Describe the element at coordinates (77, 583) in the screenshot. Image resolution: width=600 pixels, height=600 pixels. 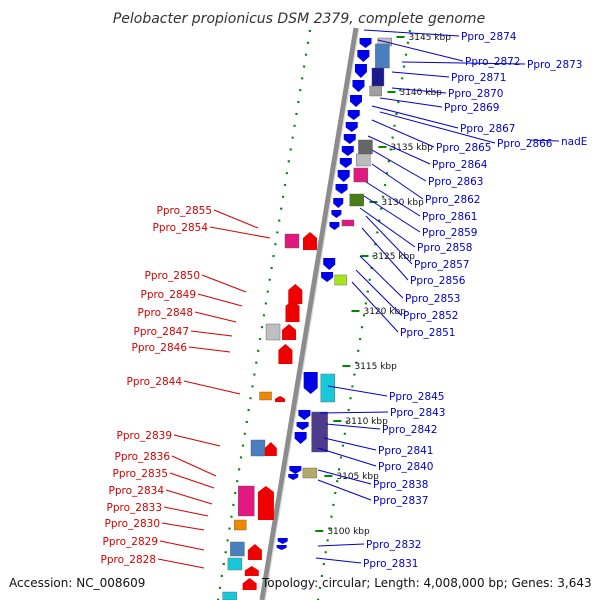
I see `accession-text: Accession: NC_008609` at that location.